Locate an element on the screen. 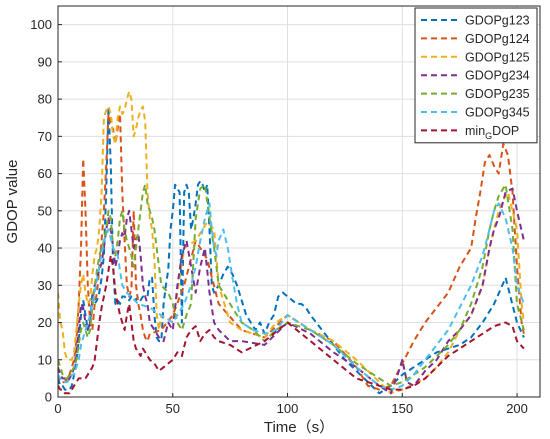 The image size is (550, 439). y-axis-title: GDOP value is located at coordinates (12, 202).